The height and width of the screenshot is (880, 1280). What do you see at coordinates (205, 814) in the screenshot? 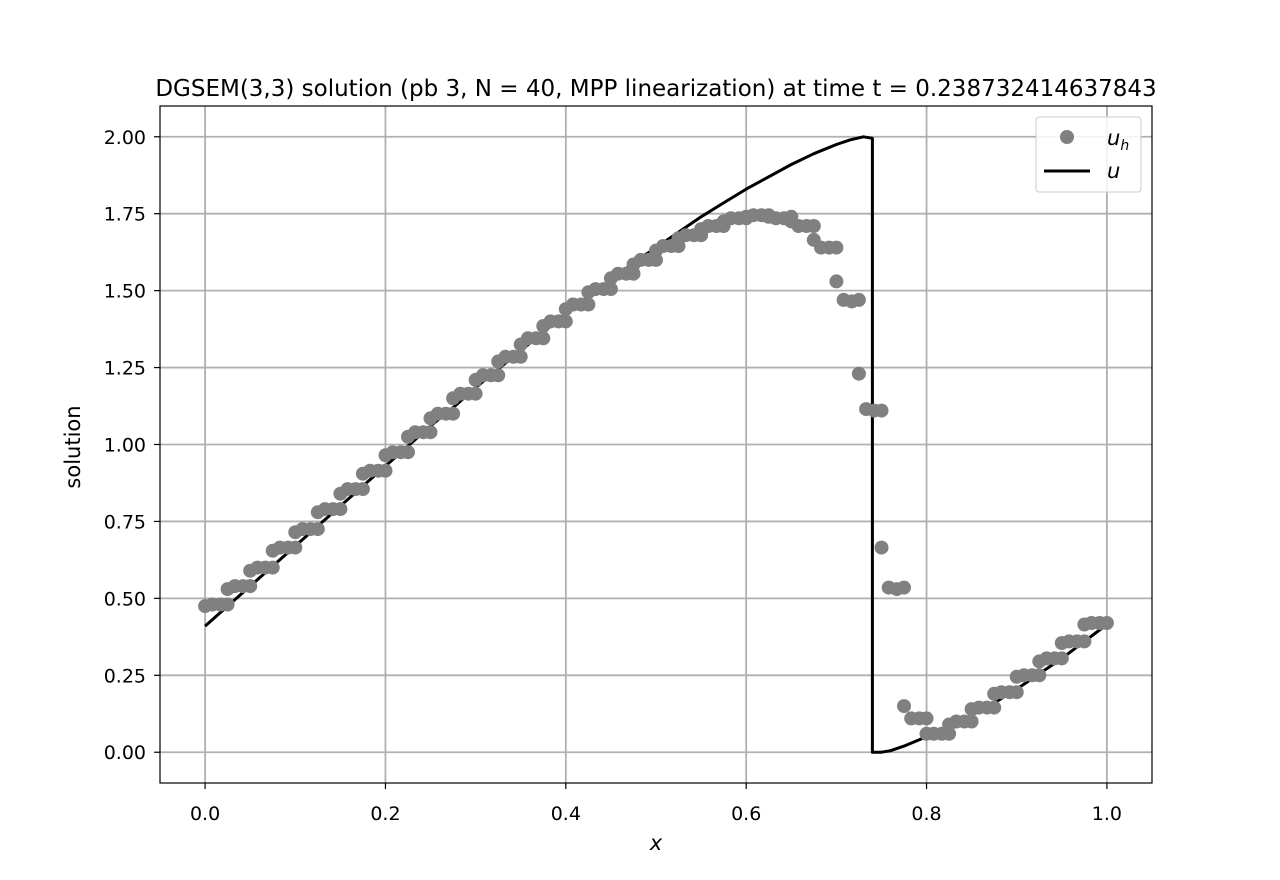
I see `x-tick-label: 0.0` at bounding box center [205, 814].